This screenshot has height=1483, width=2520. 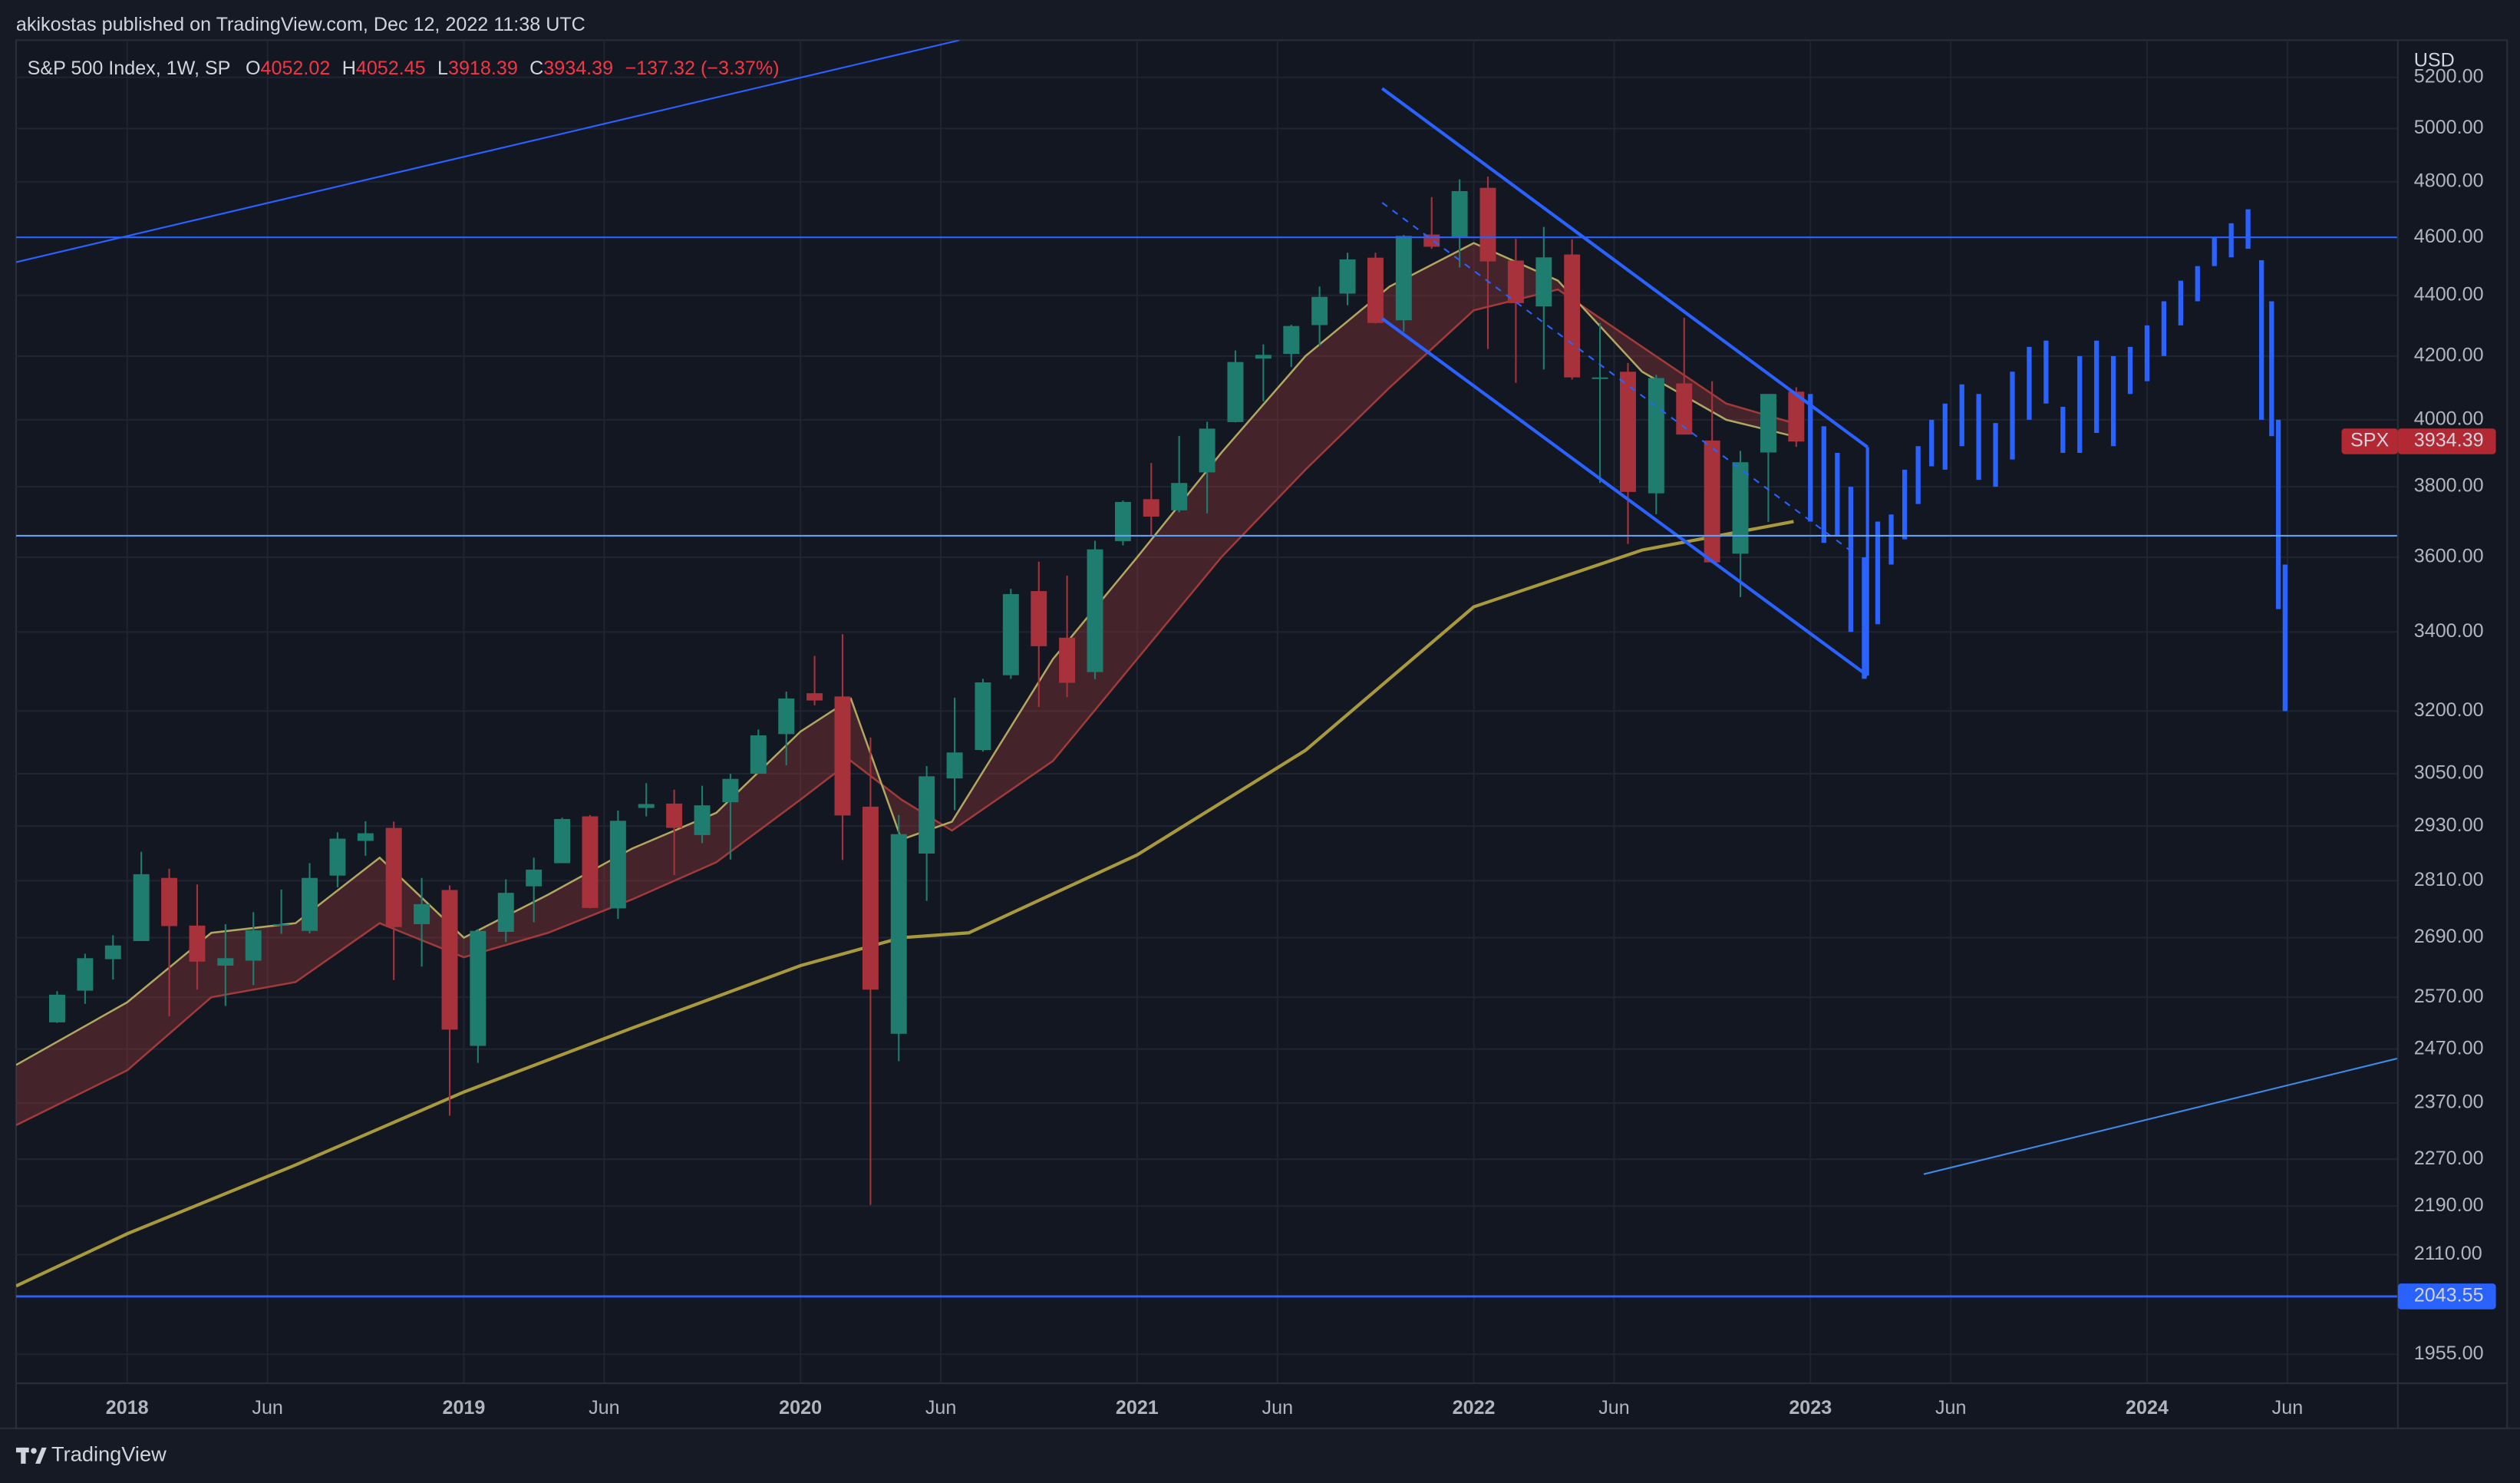 What do you see at coordinates (800, 1408) in the screenshot?
I see `x-tick-label: 2020` at bounding box center [800, 1408].